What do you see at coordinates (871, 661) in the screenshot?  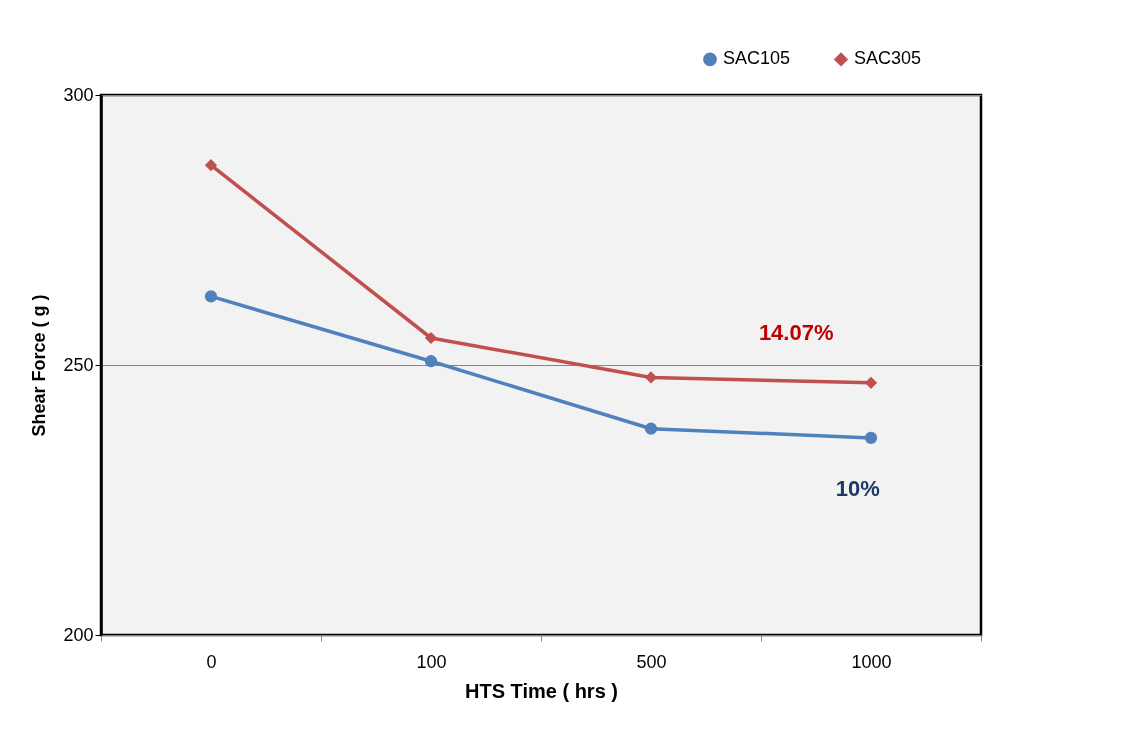 I see `x-tick-label: 1000` at bounding box center [871, 661].